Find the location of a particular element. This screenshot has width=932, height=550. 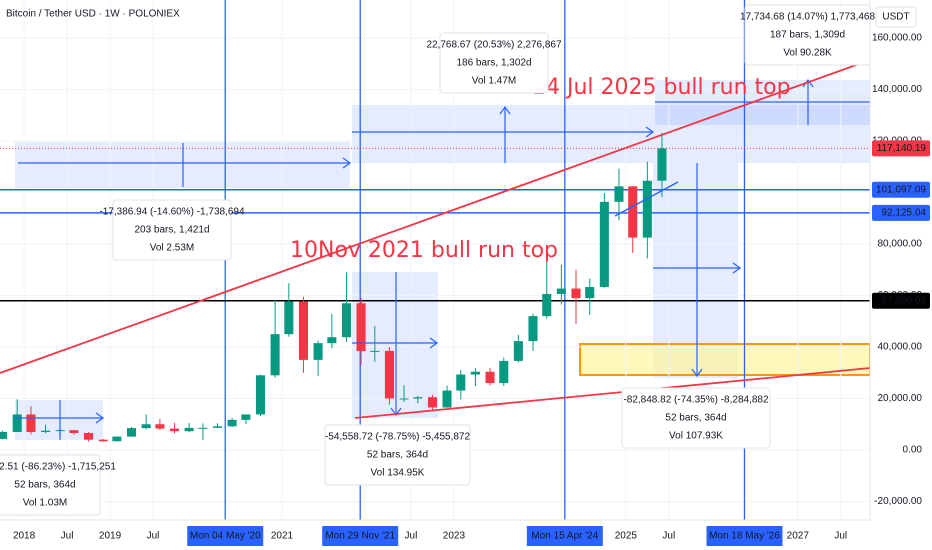

date-label: Mon 15 Apr '24 is located at coordinates (564, 536).